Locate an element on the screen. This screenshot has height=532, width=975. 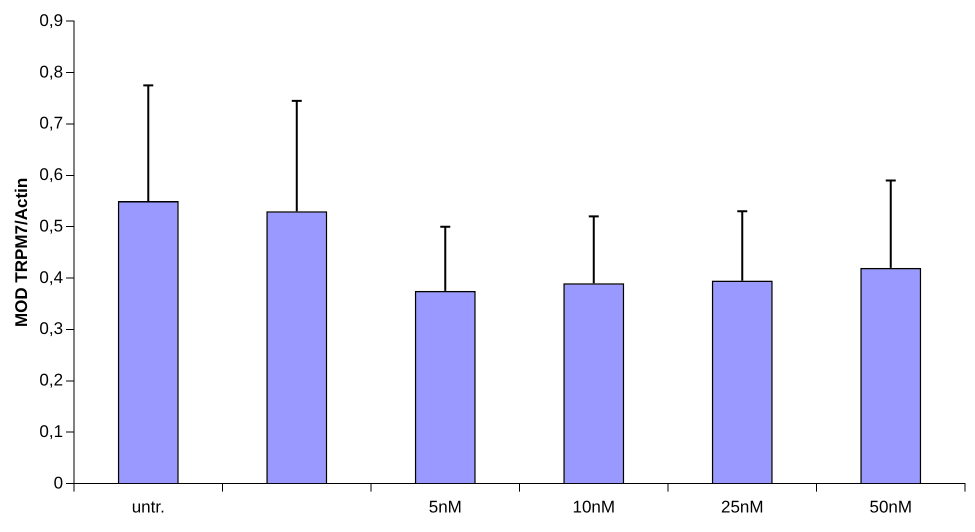
x-tick-label: 50nM is located at coordinates (890, 506).